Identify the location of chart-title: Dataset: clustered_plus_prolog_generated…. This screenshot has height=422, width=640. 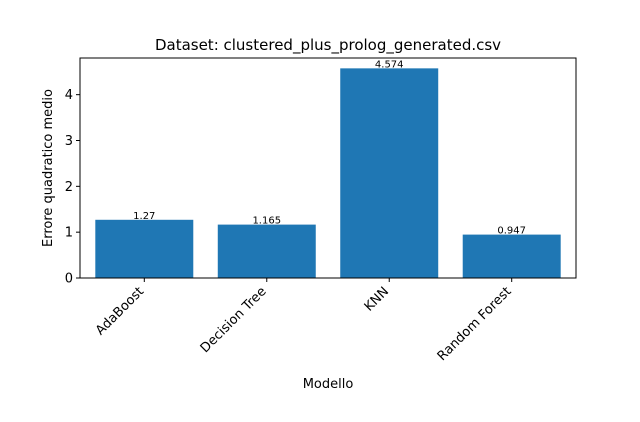
(328, 45).